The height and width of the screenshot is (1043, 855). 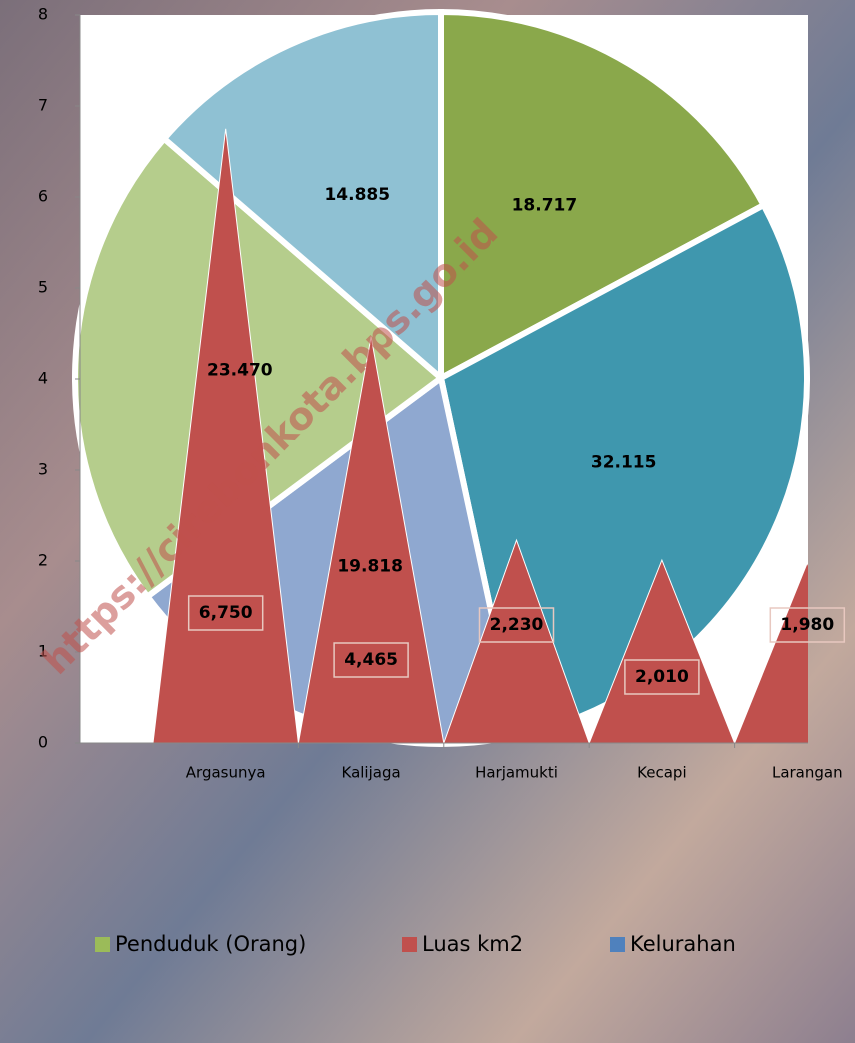 I want to click on x-tick-label: Larangan, so click(x=807, y=773).